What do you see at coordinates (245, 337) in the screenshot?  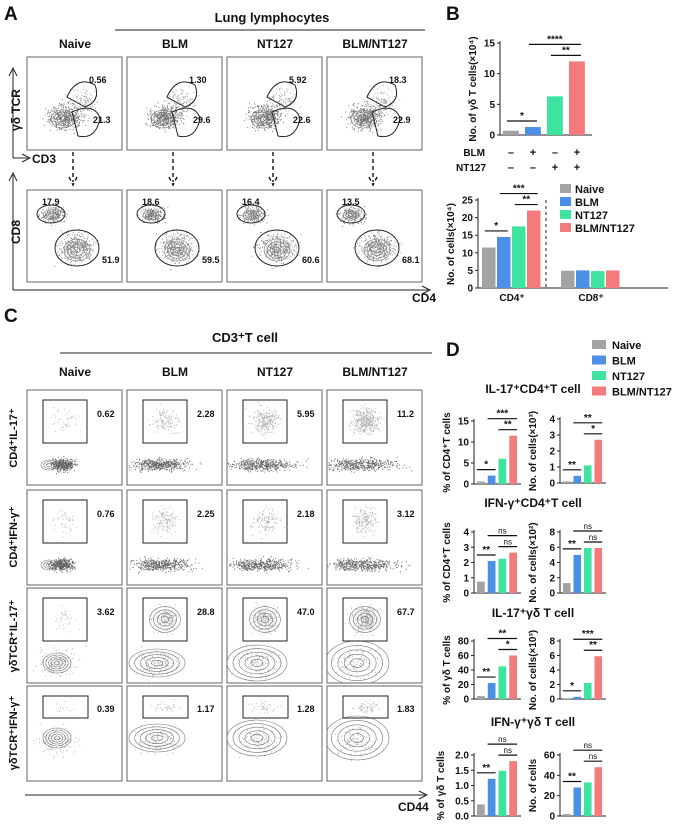 I see `panel-c-title: CD3⁺T cell` at bounding box center [245, 337].